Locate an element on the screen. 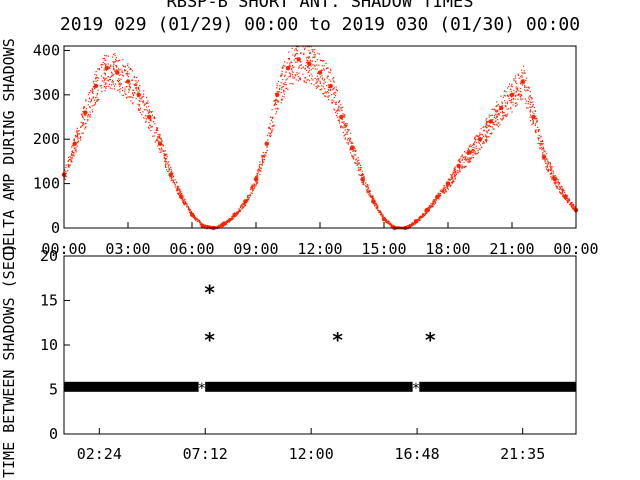  bottom-y-axis: 0 5 10 15 20 is located at coordinates (55, 345).